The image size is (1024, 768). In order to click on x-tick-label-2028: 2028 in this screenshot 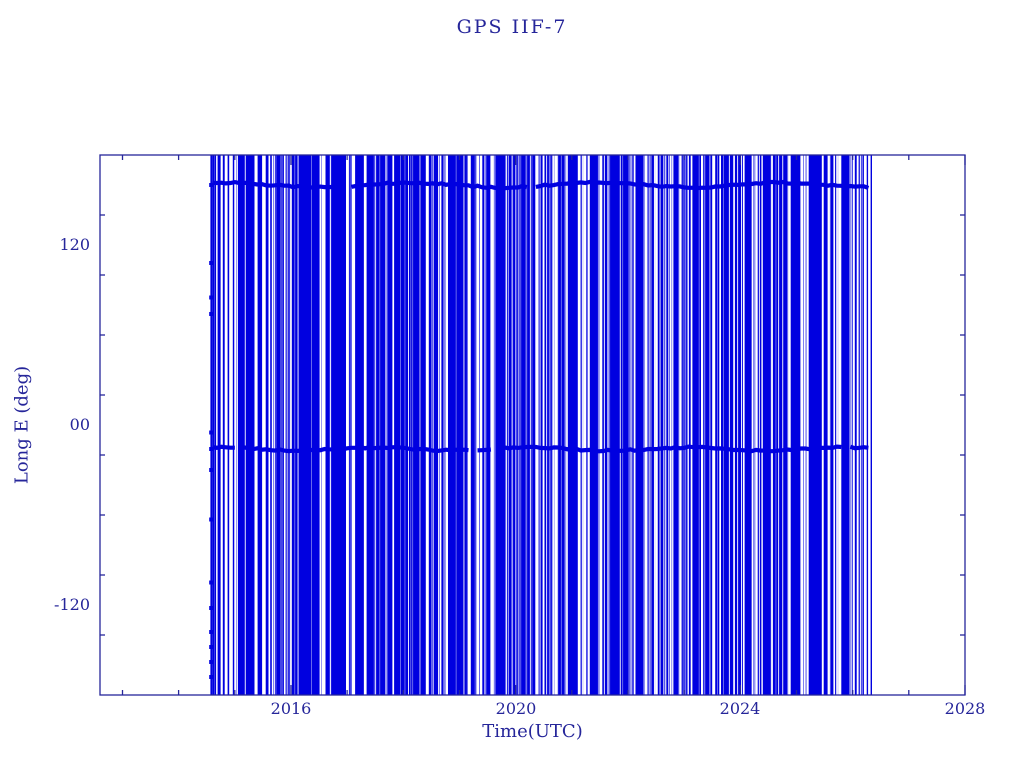, I will do `click(965, 708)`.